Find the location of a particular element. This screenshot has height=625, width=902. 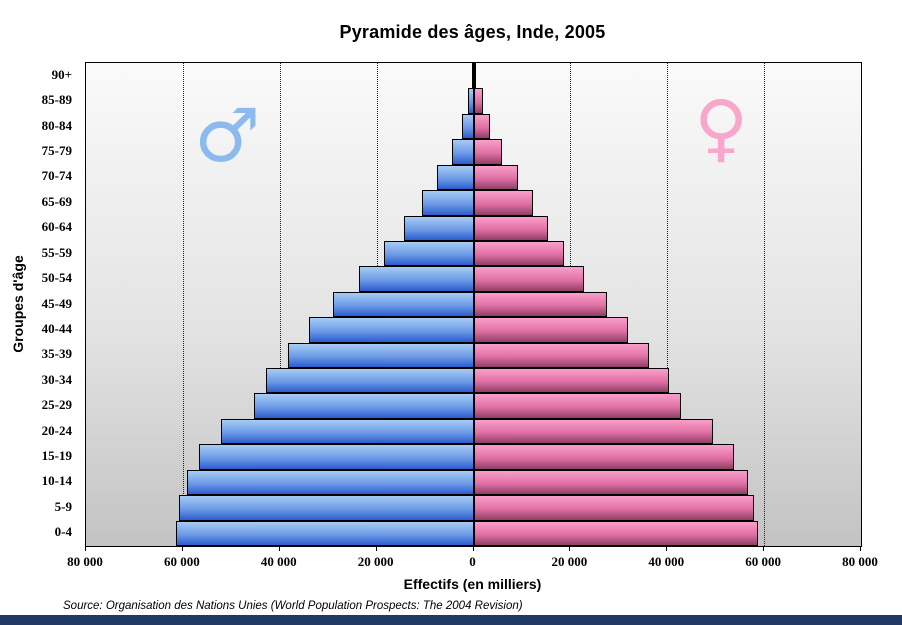

age-group-label: 55-59 is located at coordinates (56, 252).